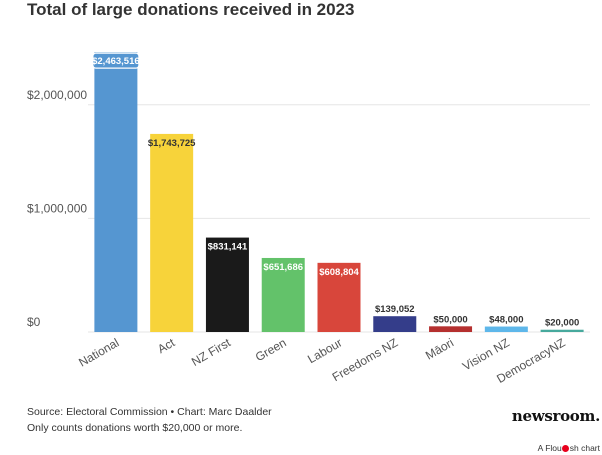 The height and width of the screenshot is (455, 602). Describe the element at coordinates (339, 272) in the screenshot. I see `value-label: $608,804` at that location.